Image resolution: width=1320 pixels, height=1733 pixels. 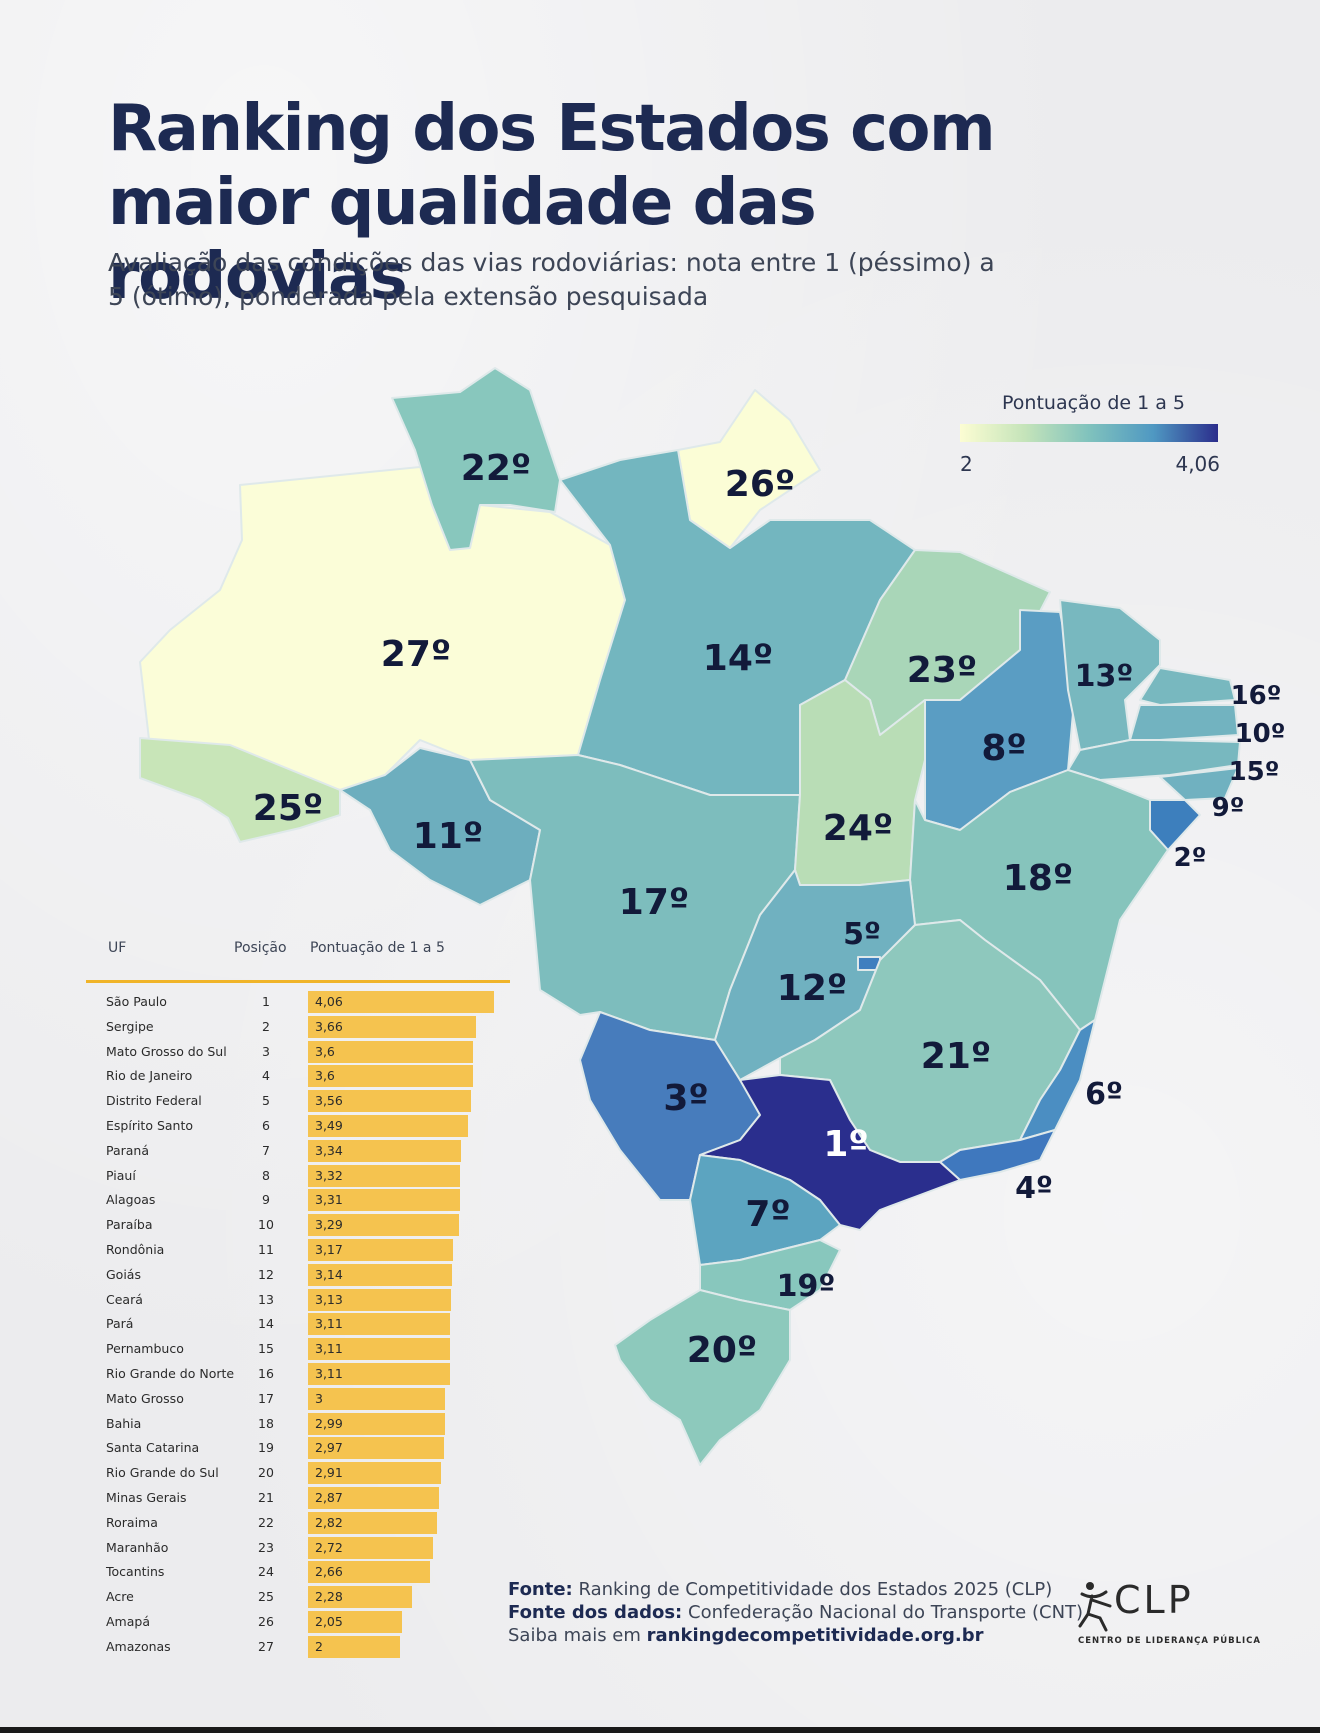 What do you see at coordinates (1184, 722) in the screenshot?
I see `state-pb` at bounding box center [1184, 722].